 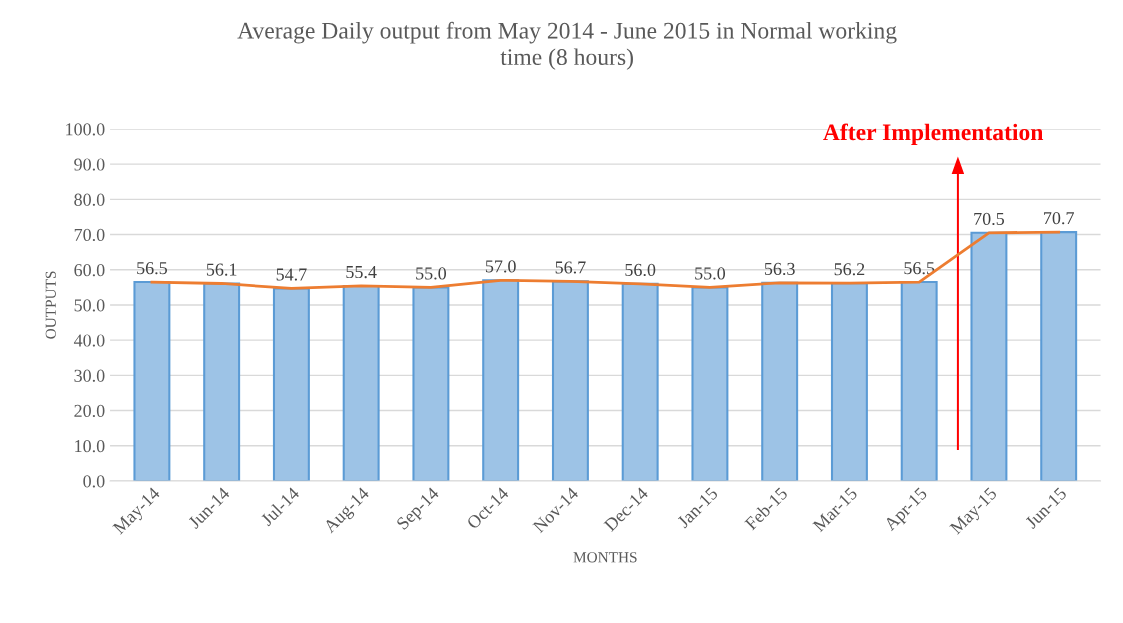 I want to click on y-tick-label: 80.0, so click(x=89, y=199).